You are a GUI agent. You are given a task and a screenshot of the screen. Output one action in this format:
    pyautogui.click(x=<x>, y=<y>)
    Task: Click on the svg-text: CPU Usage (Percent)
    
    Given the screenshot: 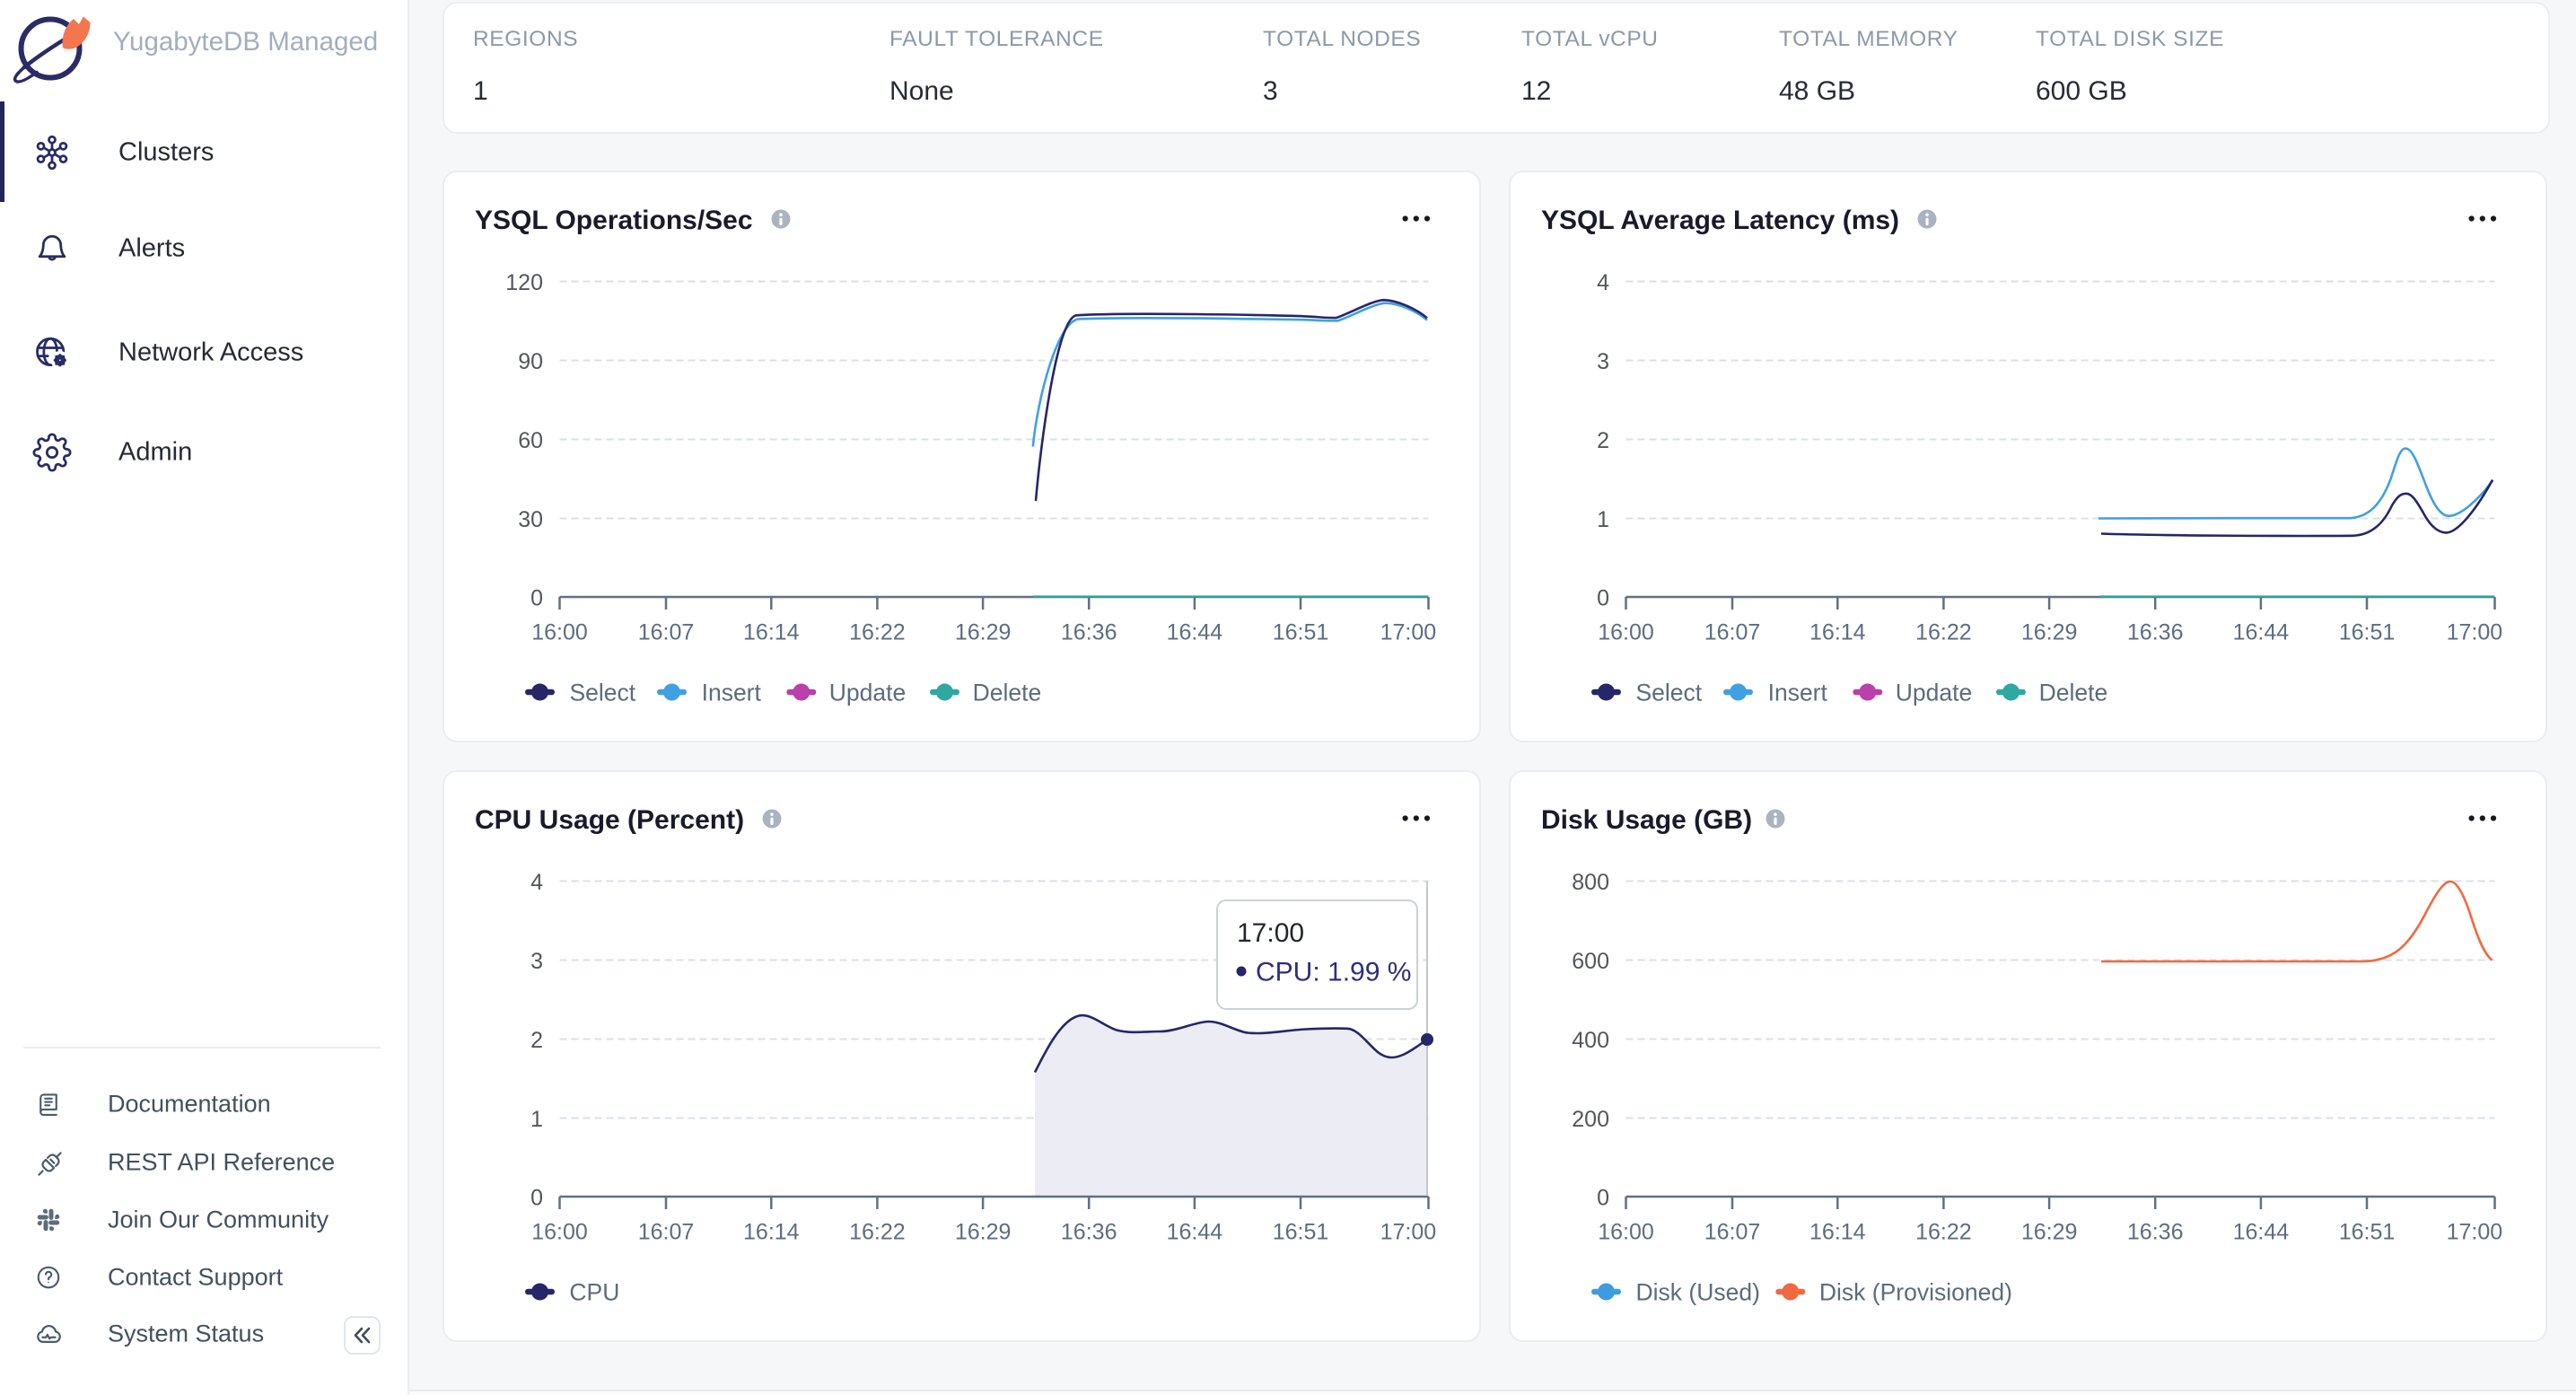 What is the action you would take?
    pyautogui.click(x=609, y=820)
    